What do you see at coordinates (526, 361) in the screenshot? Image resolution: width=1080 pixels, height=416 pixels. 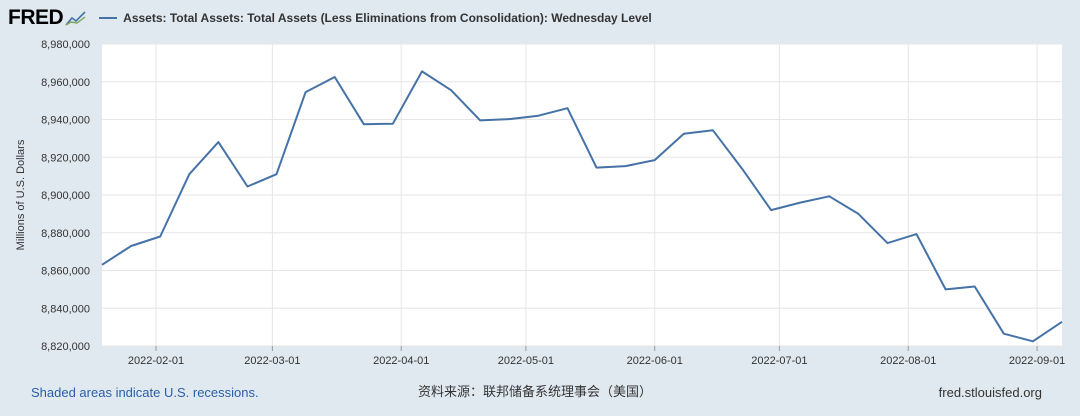 I see `x-tick-label: 2022-05-01` at bounding box center [526, 361].